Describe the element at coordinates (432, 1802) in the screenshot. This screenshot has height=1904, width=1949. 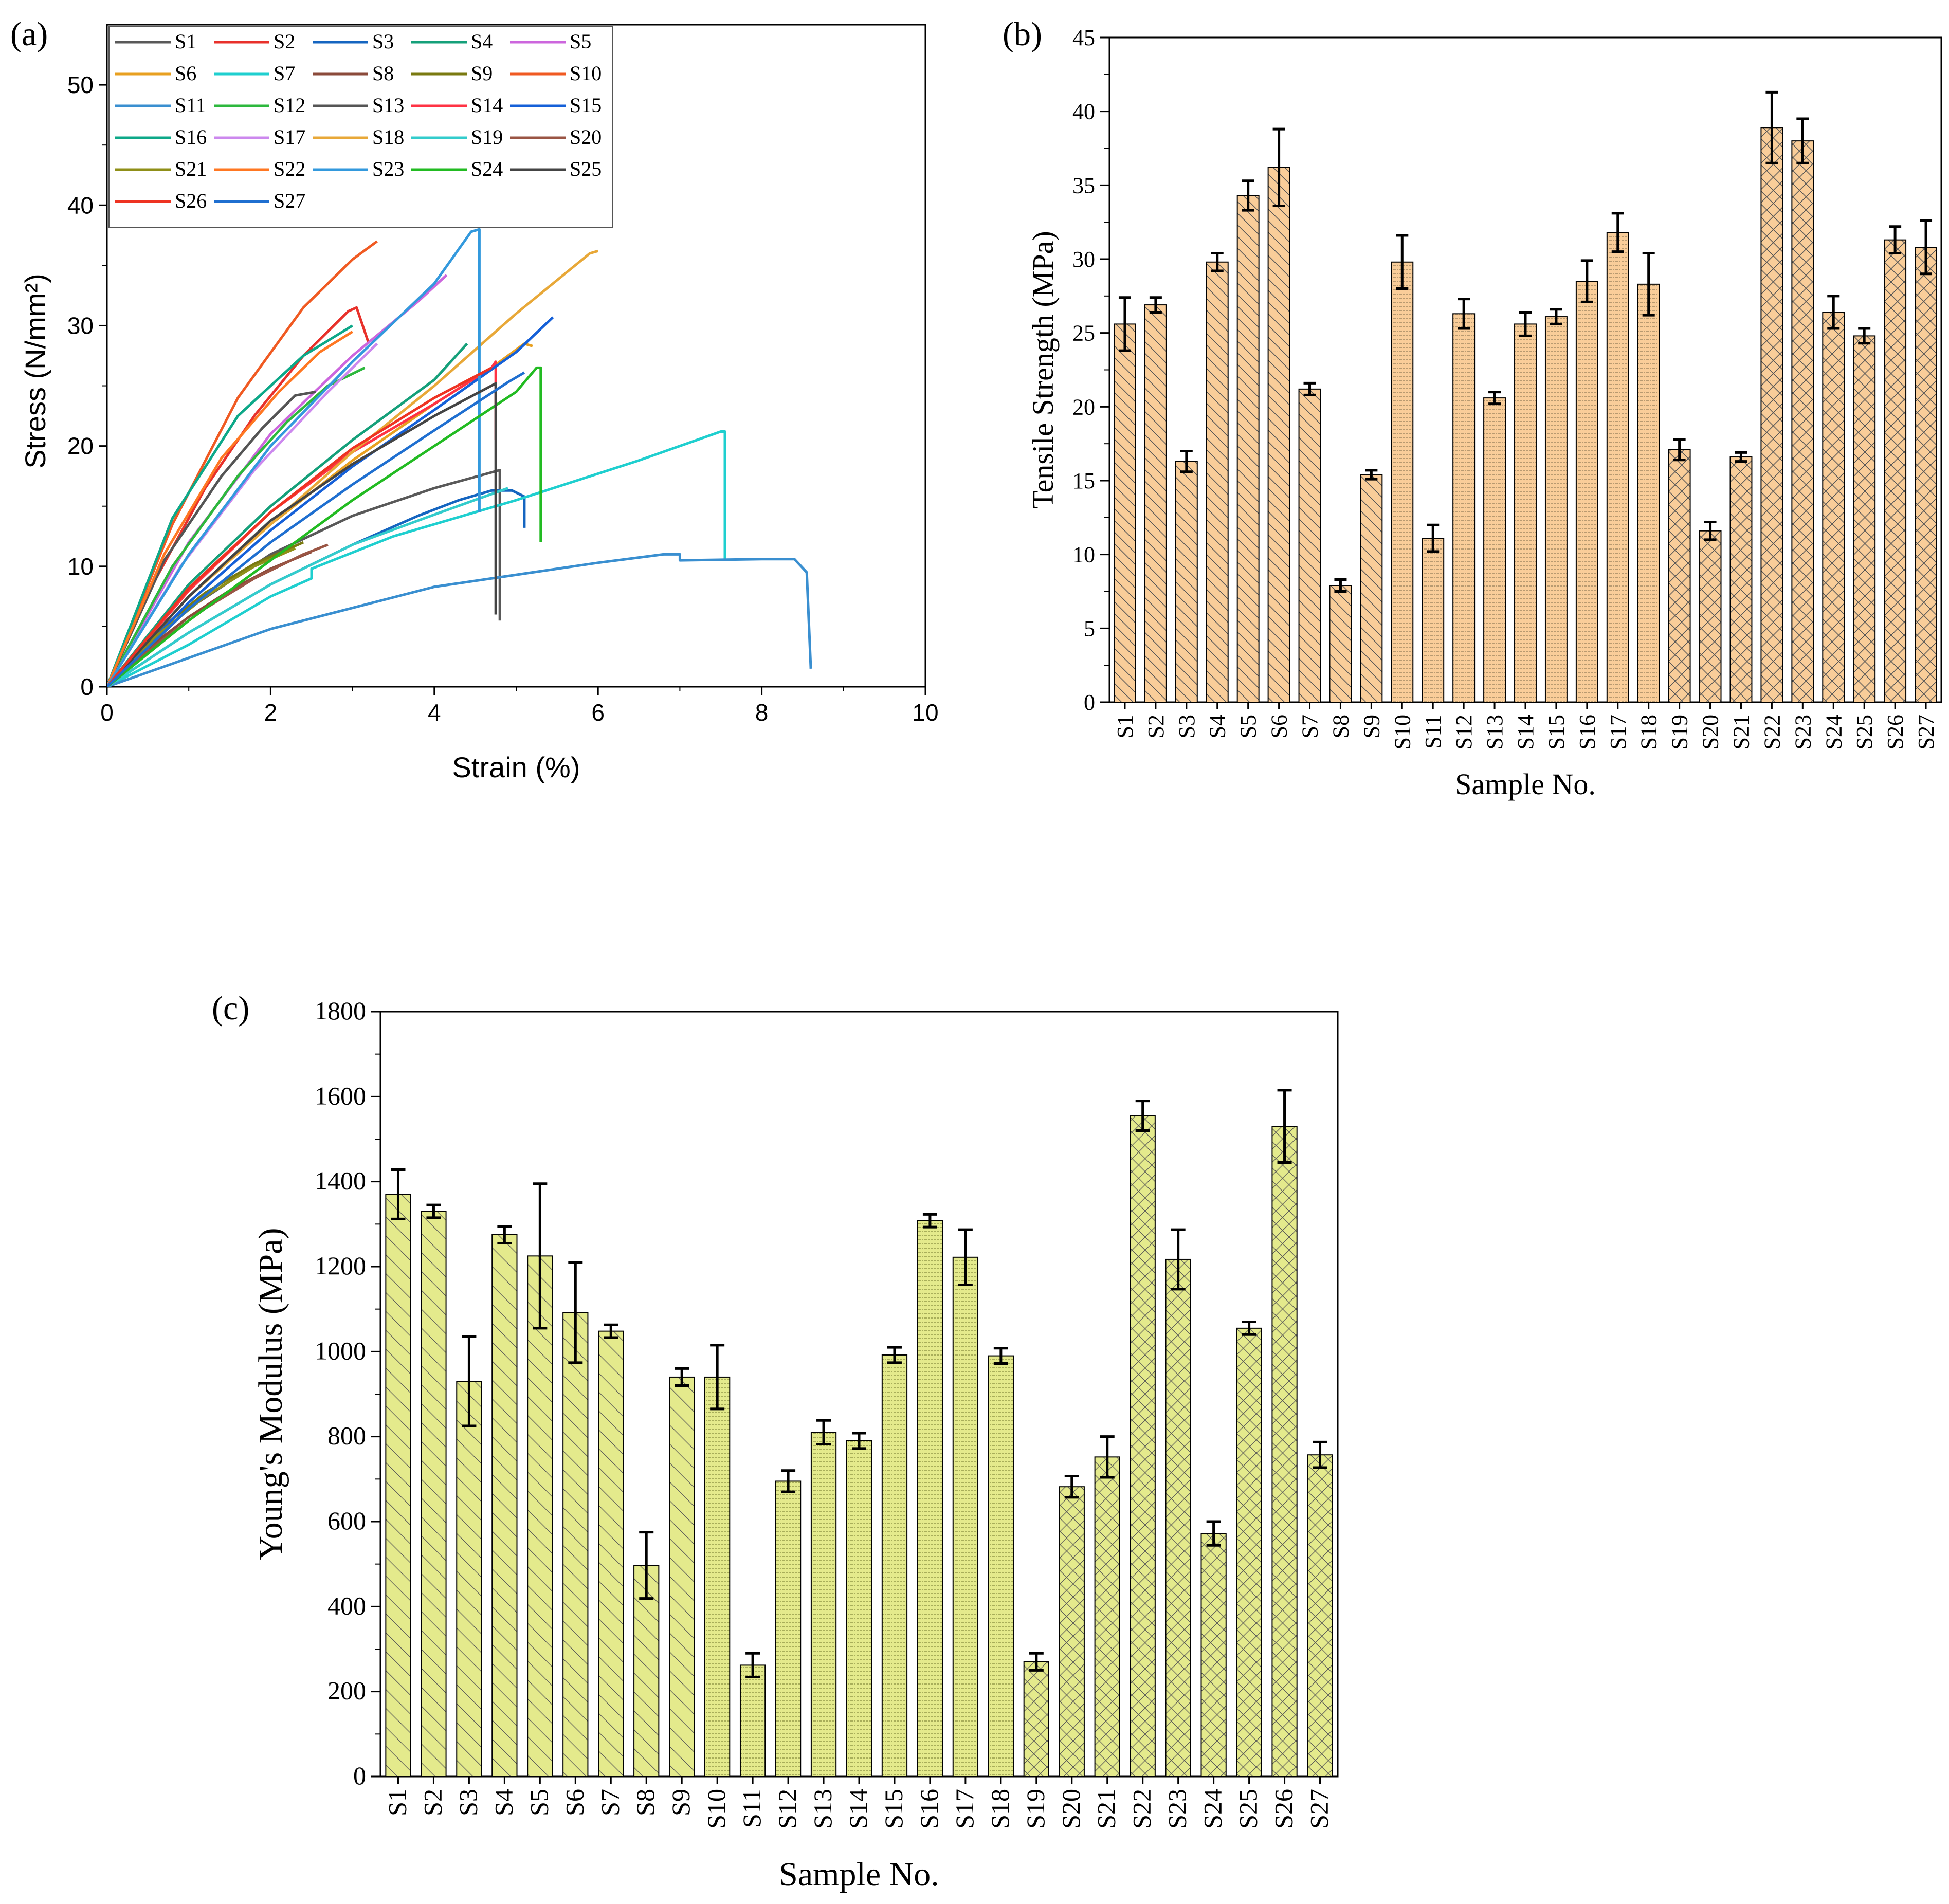
I see `chart-c-x-tick-label: S2` at that location.